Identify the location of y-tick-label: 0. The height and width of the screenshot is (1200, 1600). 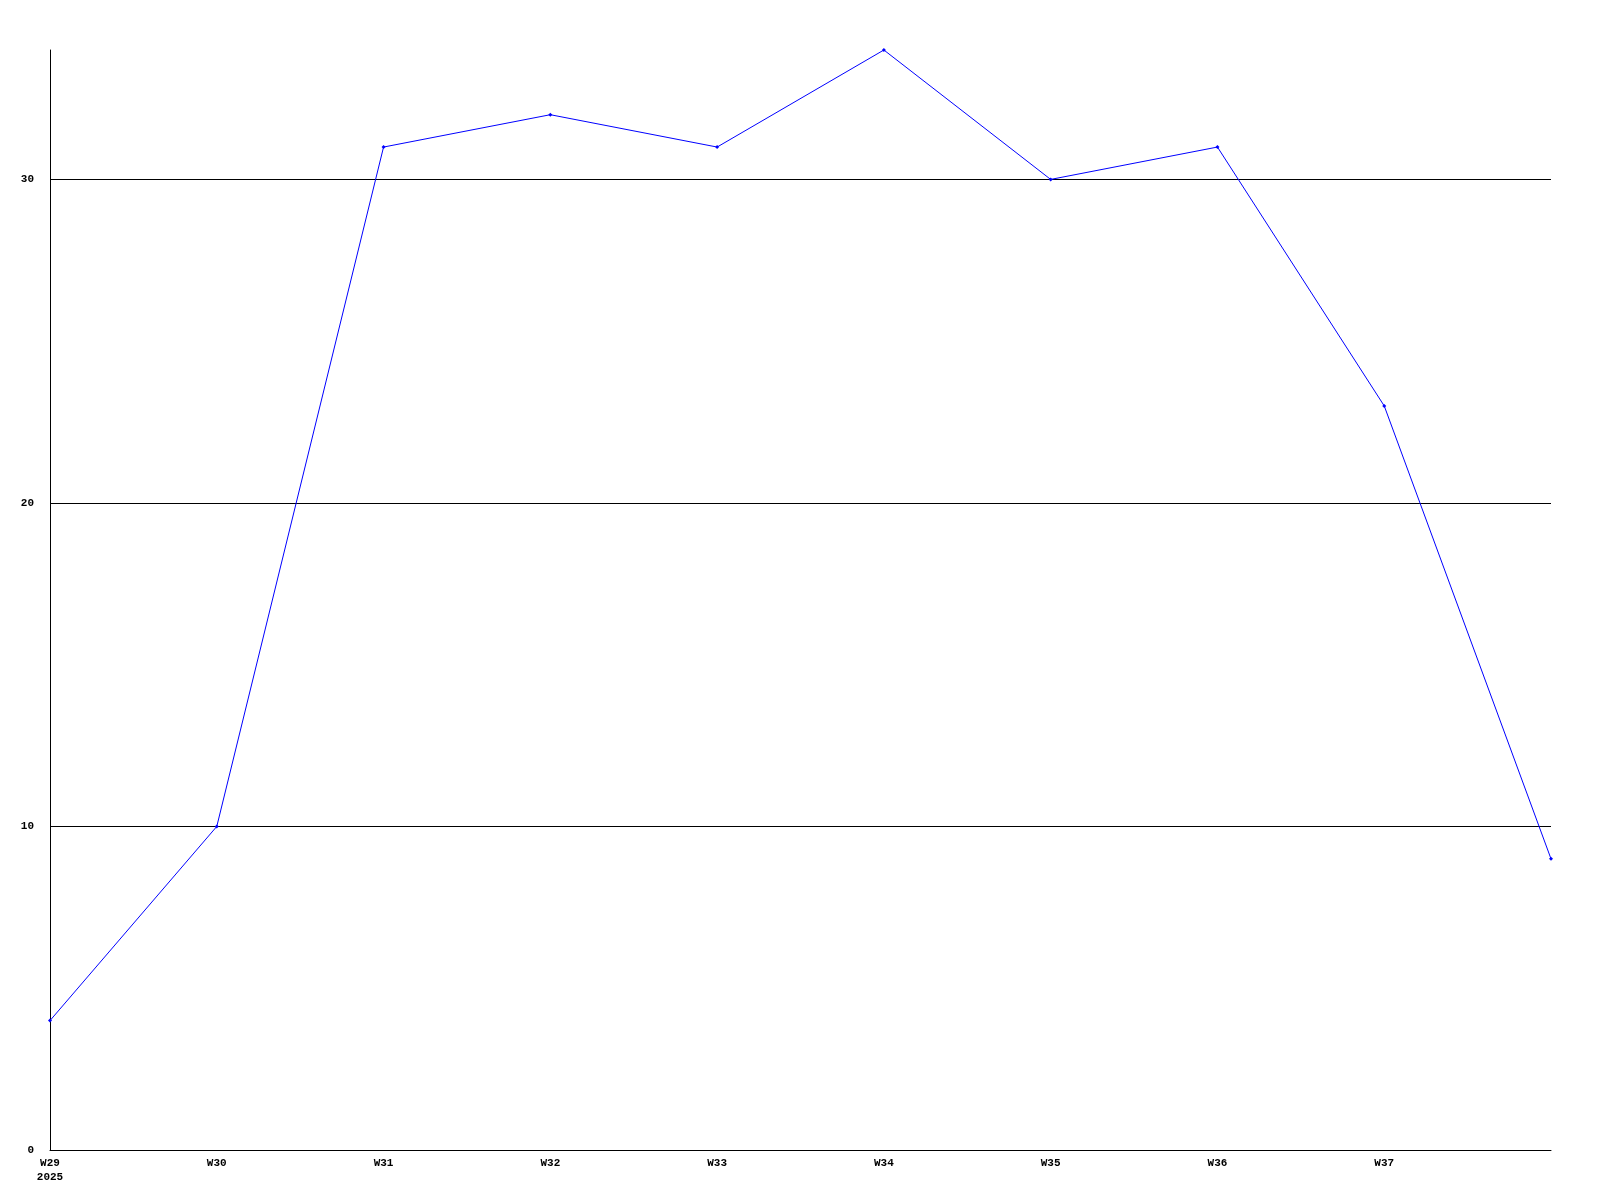
(30, 1150).